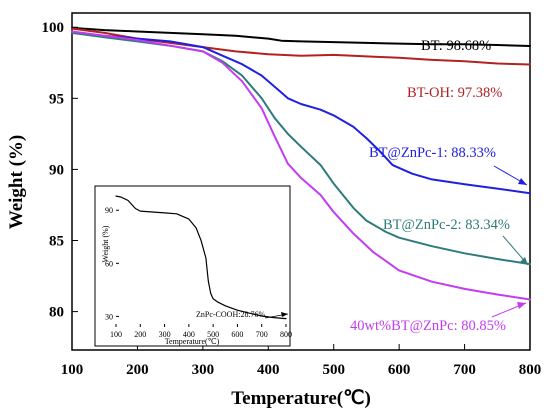  What do you see at coordinates (56, 170) in the screenshot?
I see `main-y-tick-label-90: 90` at bounding box center [56, 170].